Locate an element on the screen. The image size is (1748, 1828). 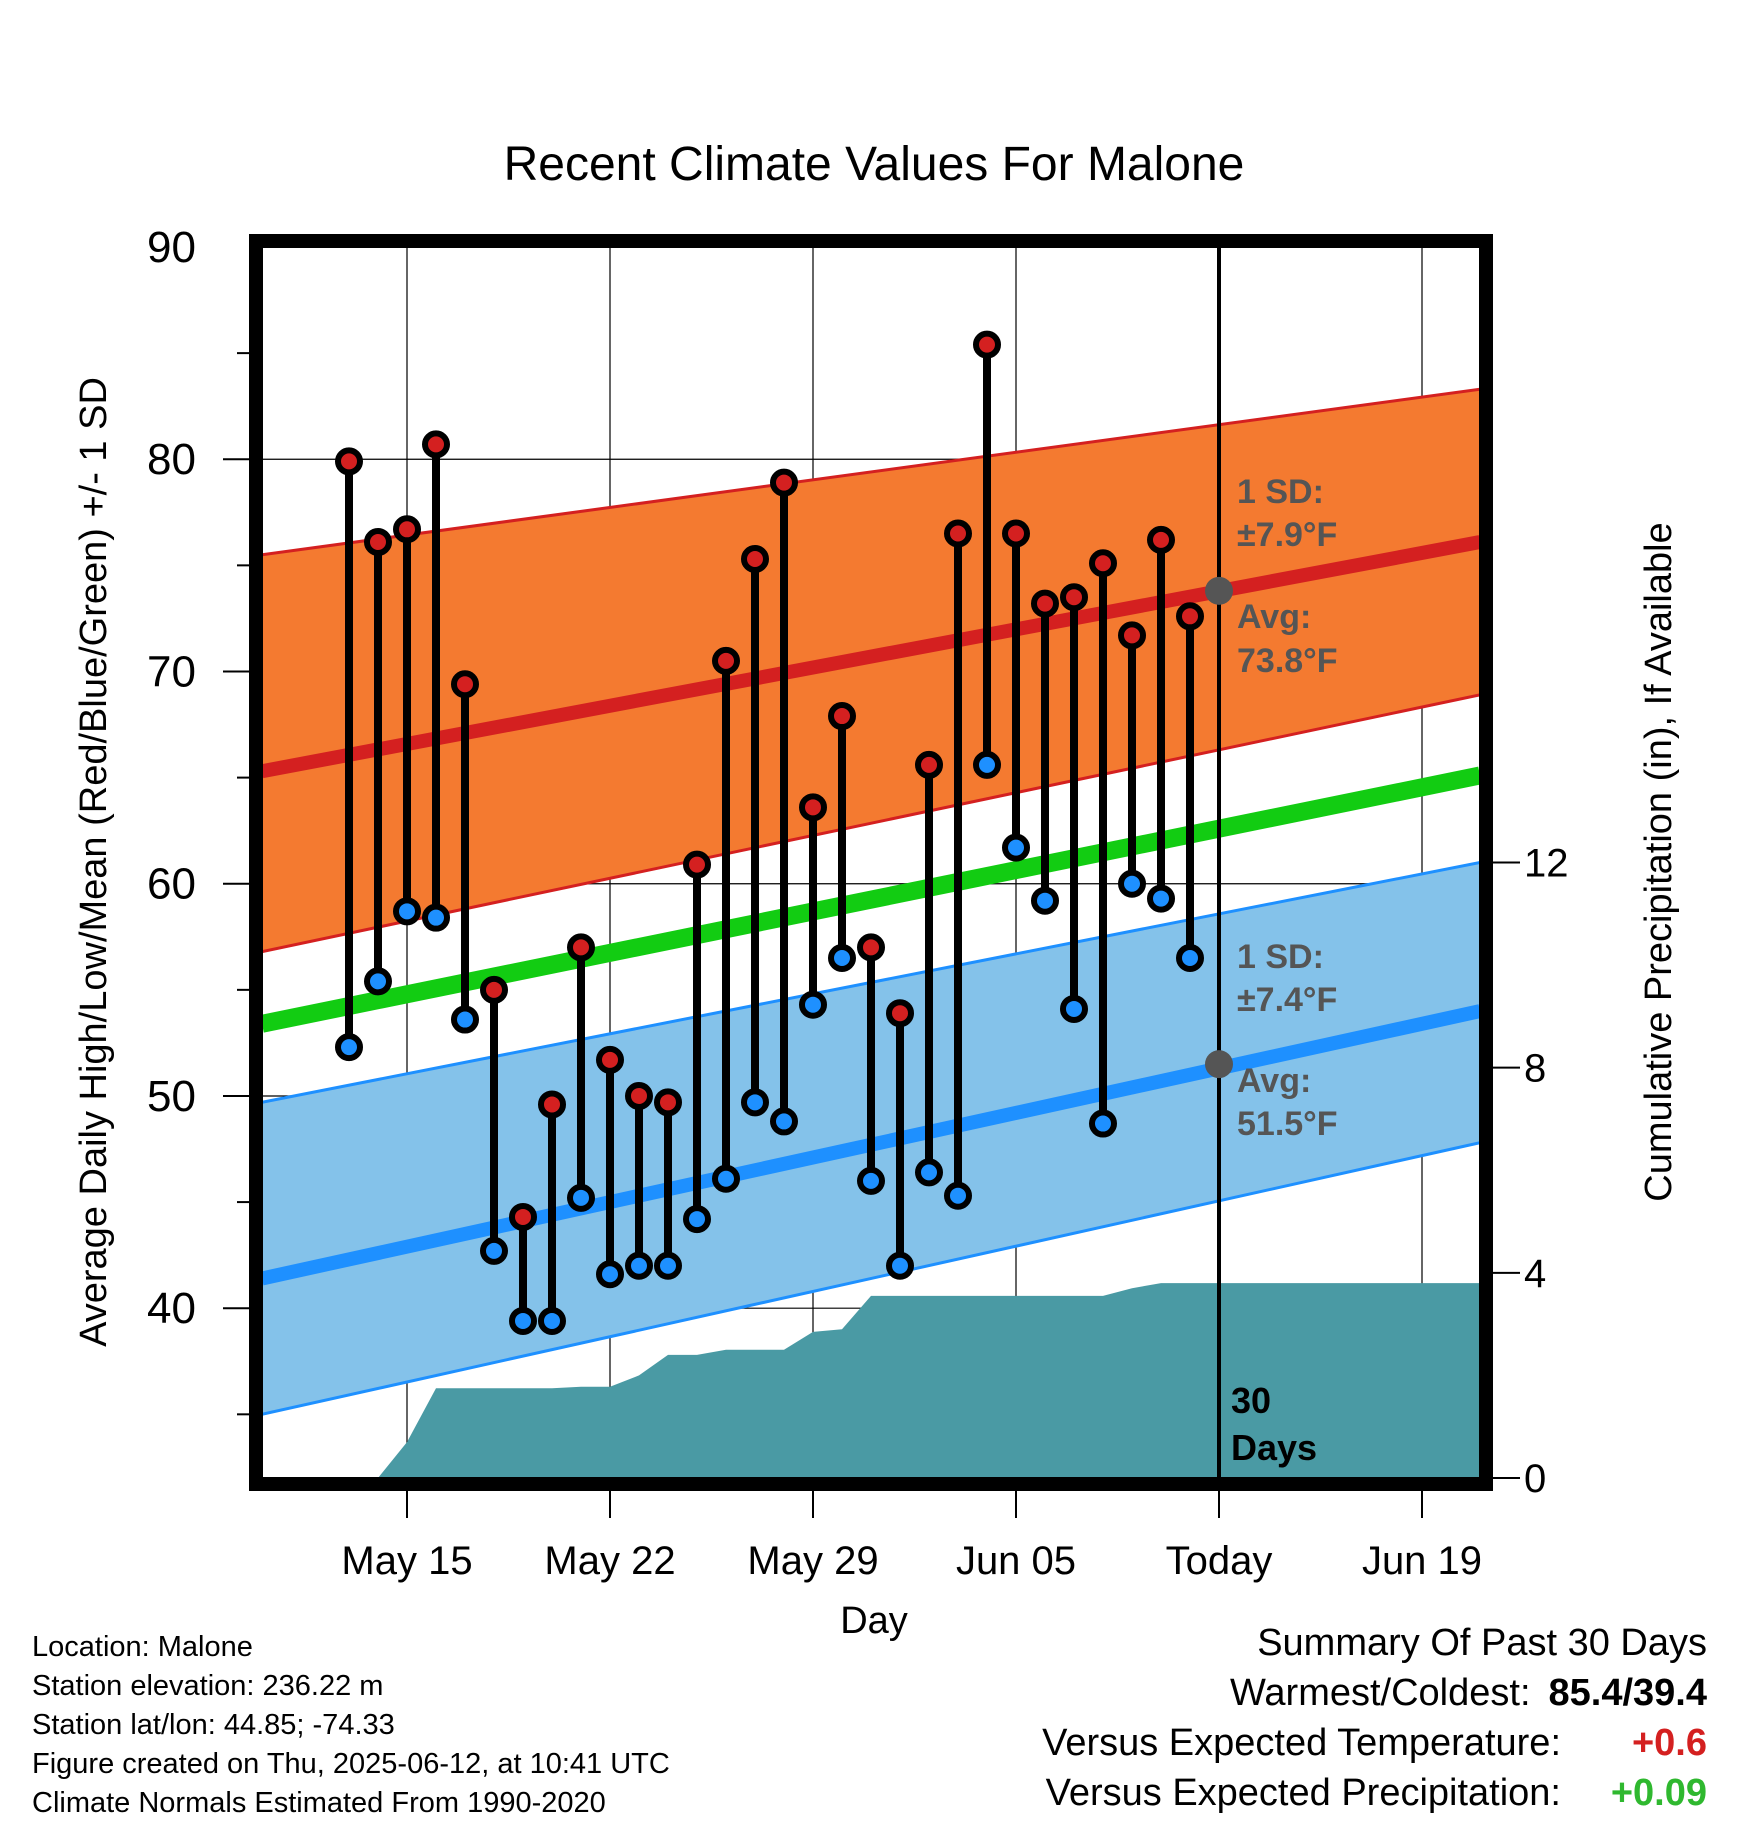
low-sd-lower-line is located at coordinates (871, 1278).